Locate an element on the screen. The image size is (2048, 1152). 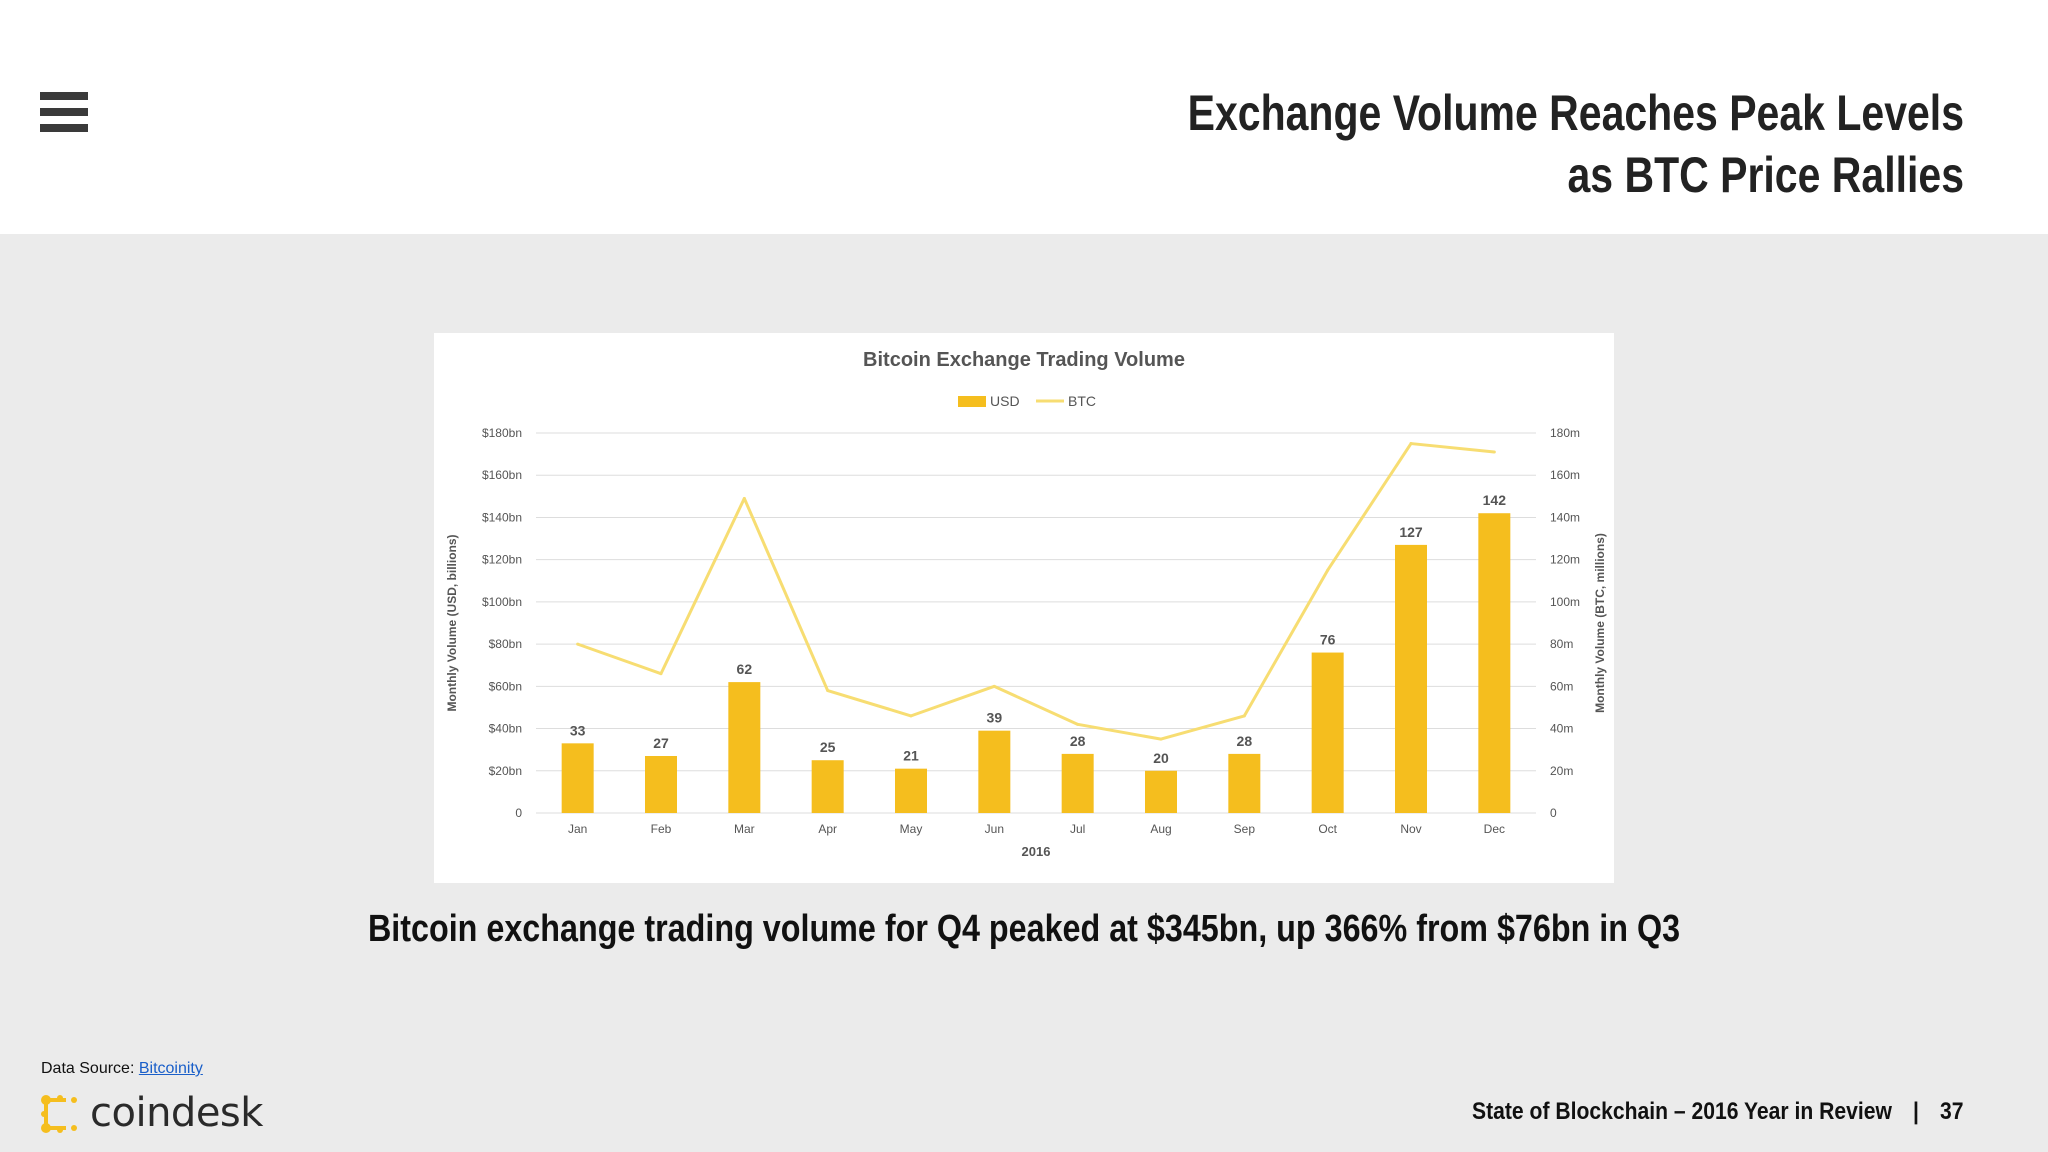
point-btc-sep is located at coordinates (1244, 716).